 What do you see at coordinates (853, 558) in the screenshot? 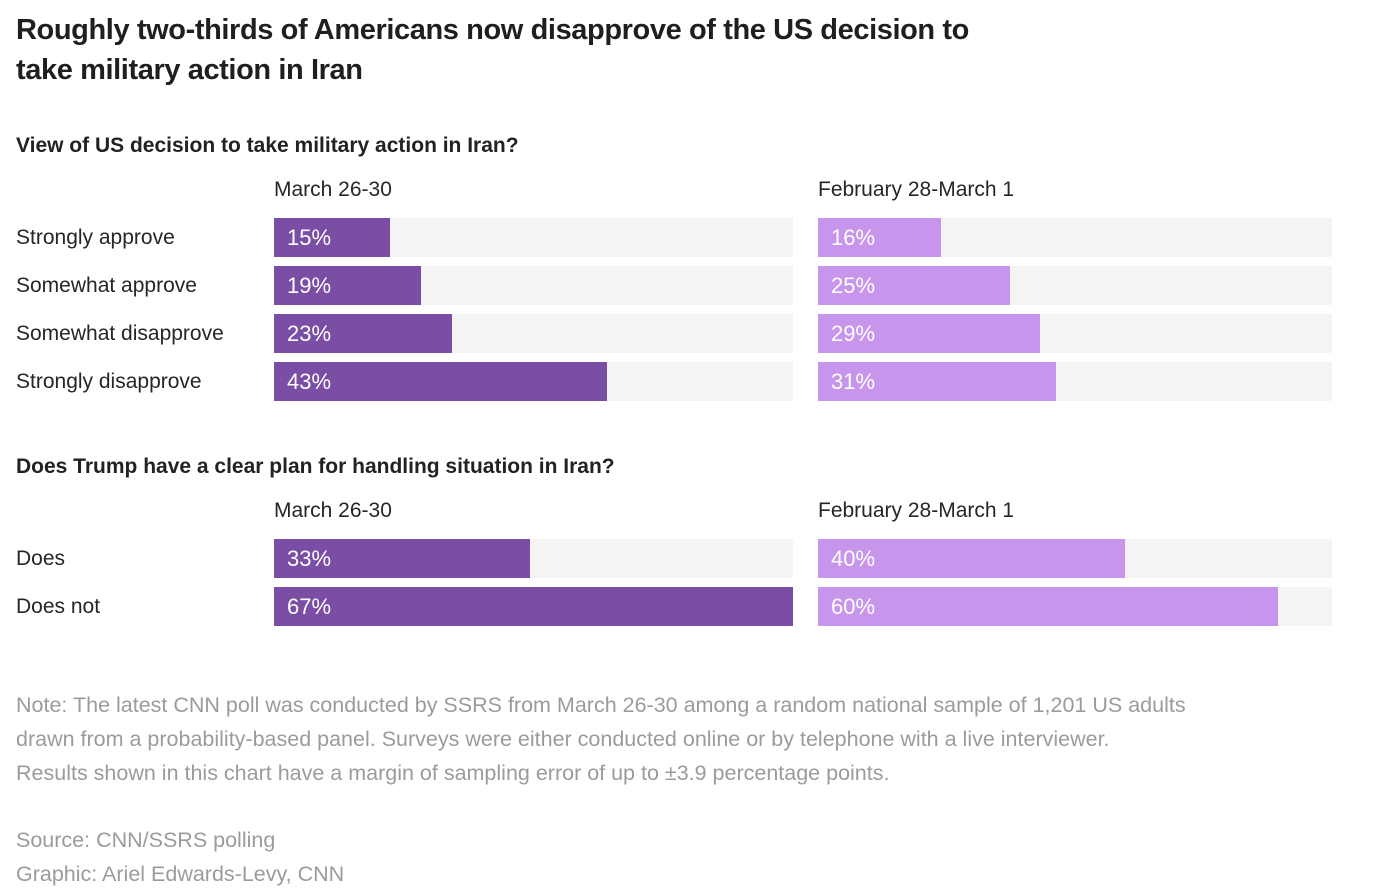
I see `bar-value-label: 40%` at bounding box center [853, 558].